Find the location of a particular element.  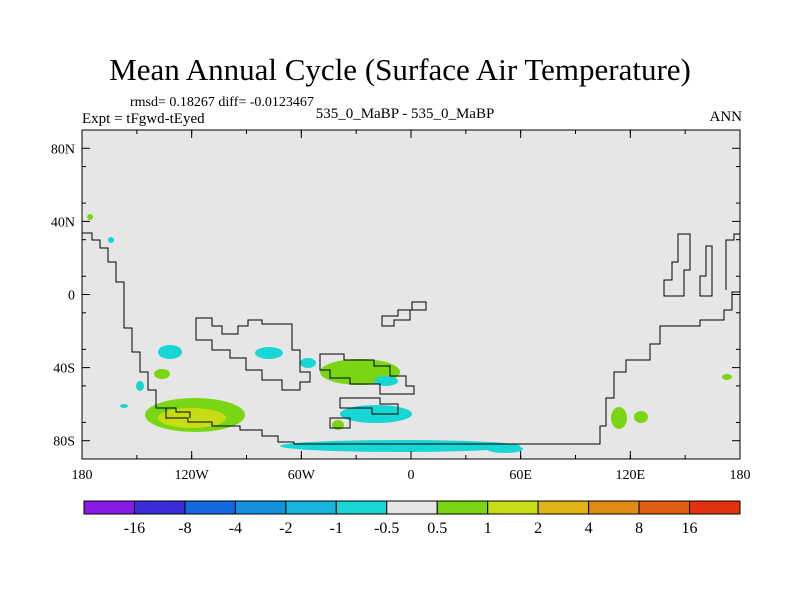

coastline-east is located at coordinates (732, 261).